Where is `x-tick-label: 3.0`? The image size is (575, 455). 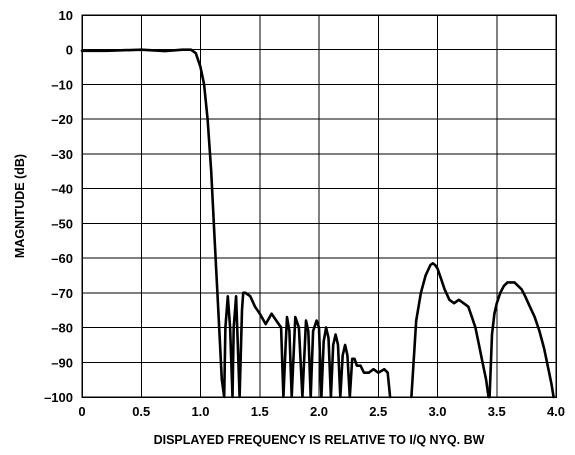
x-tick-label: 3.0 is located at coordinates (437, 411).